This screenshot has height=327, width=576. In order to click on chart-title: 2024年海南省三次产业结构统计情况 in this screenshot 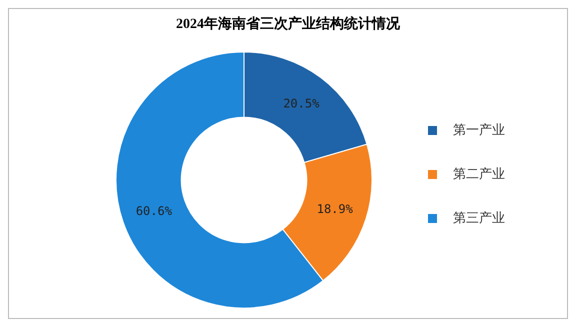, I will do `click(288, 24)`.